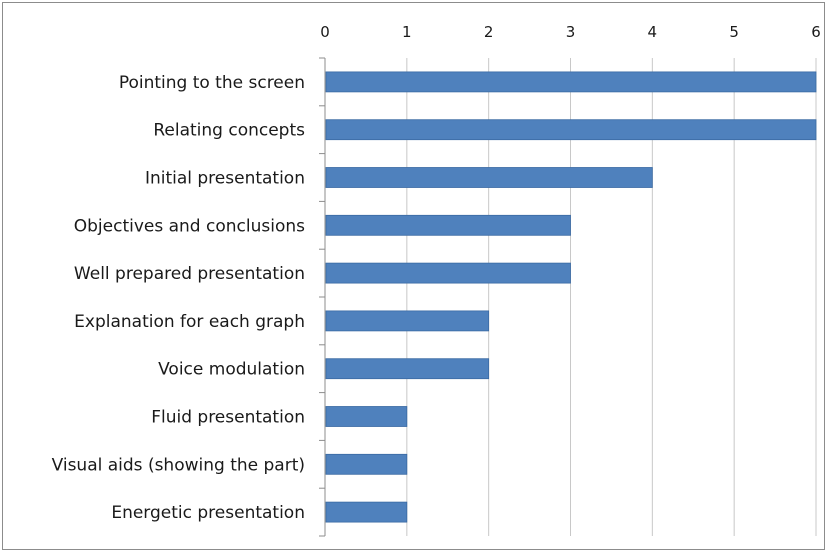 The image size is (830, 554). I want to click on category-label-6: Explanation for each graph, so click(189, 322).